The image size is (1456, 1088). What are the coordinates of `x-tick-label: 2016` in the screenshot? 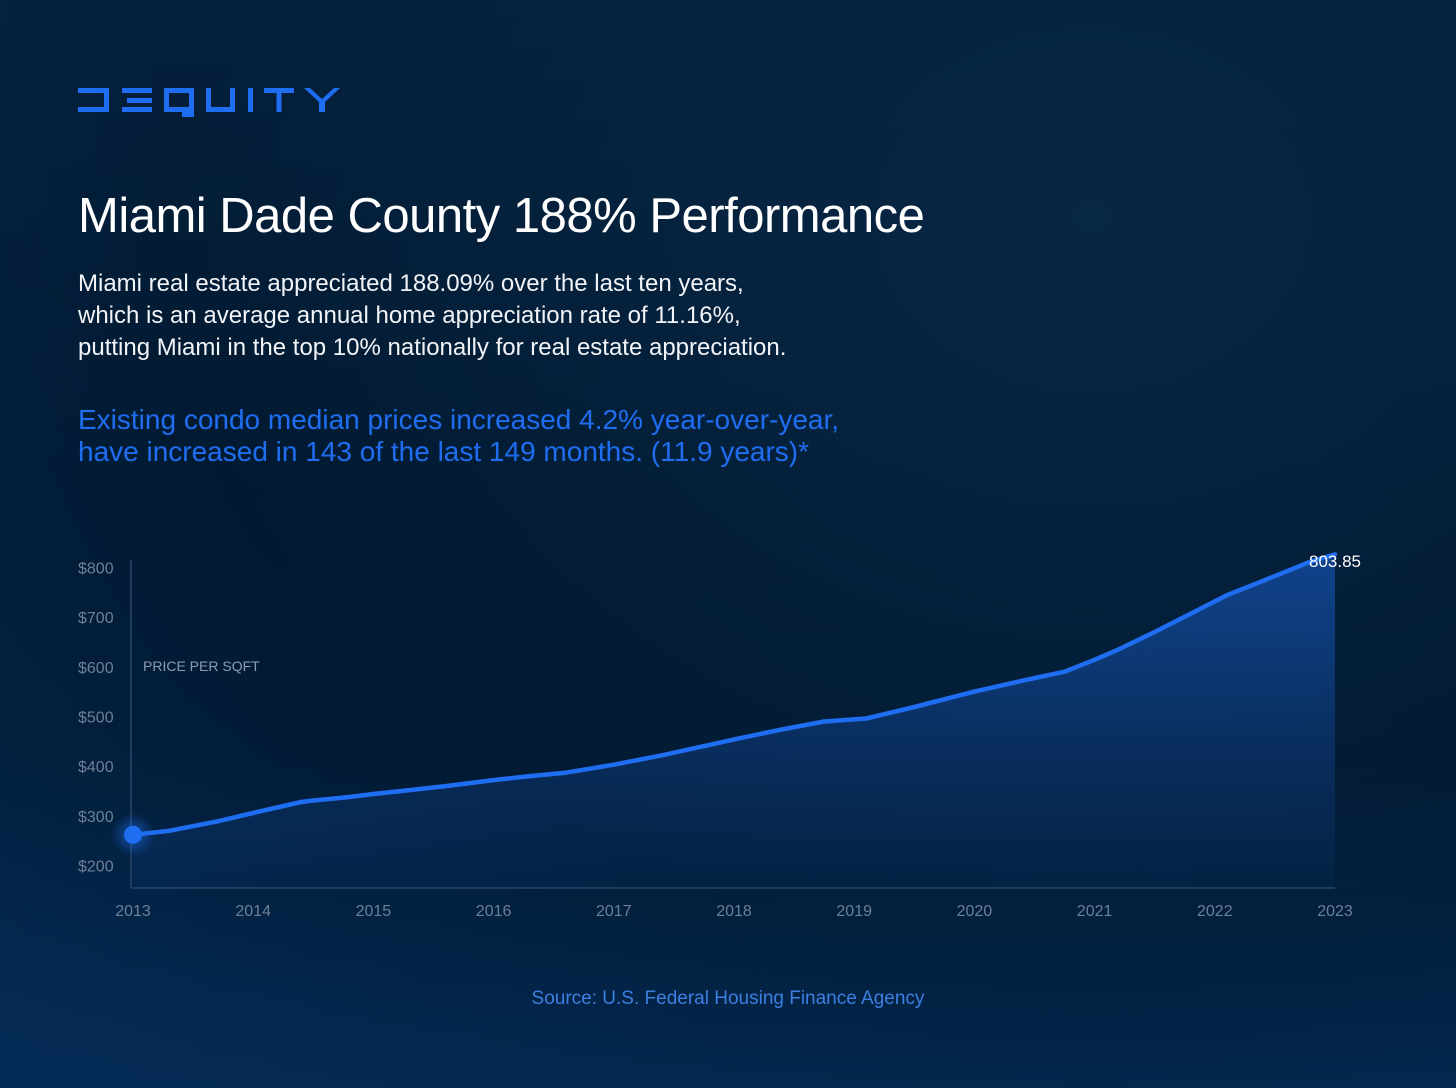 It's located at (494, 911).